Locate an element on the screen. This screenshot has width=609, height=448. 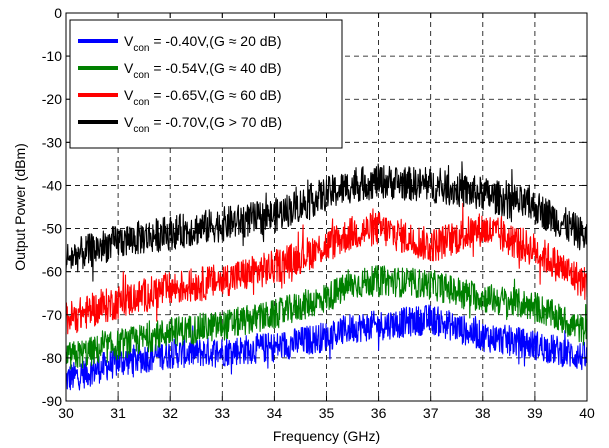
y-tick-label: -90 is located at coordinates (52, 401).